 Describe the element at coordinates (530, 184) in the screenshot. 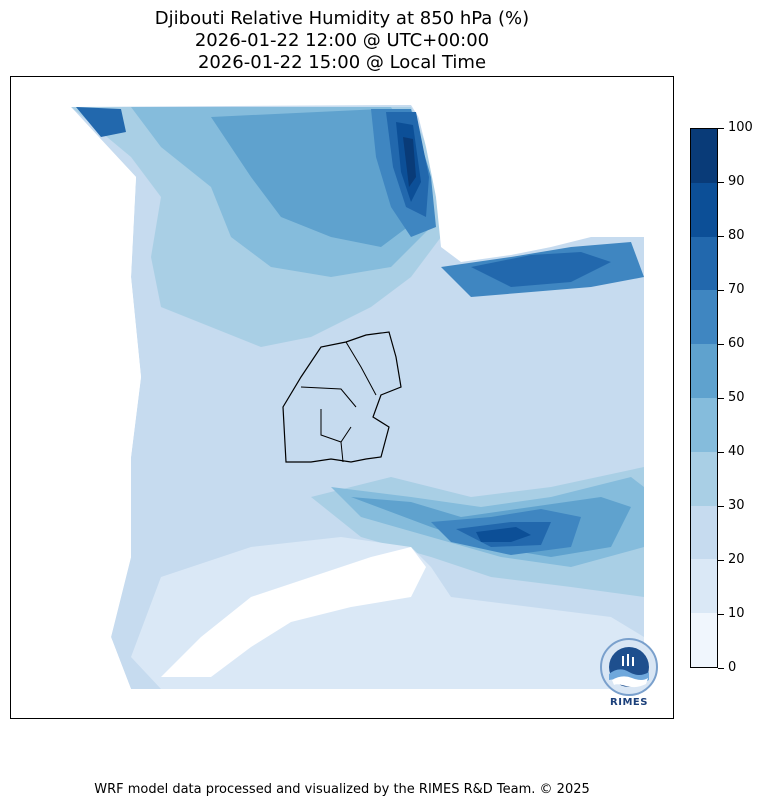

I see `no-data-area-gulf` at that location.